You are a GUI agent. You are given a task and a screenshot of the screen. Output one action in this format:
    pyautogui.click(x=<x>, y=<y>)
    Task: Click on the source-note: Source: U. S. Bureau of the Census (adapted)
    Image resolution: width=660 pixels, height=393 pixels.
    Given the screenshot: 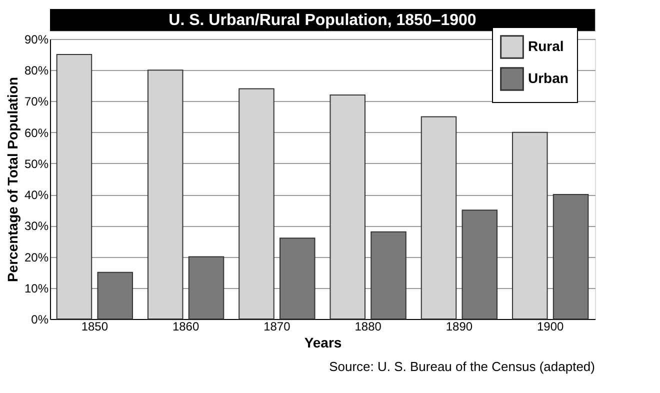 What is the action you would take?
    pyautogui.click(x=462, y=366)
    